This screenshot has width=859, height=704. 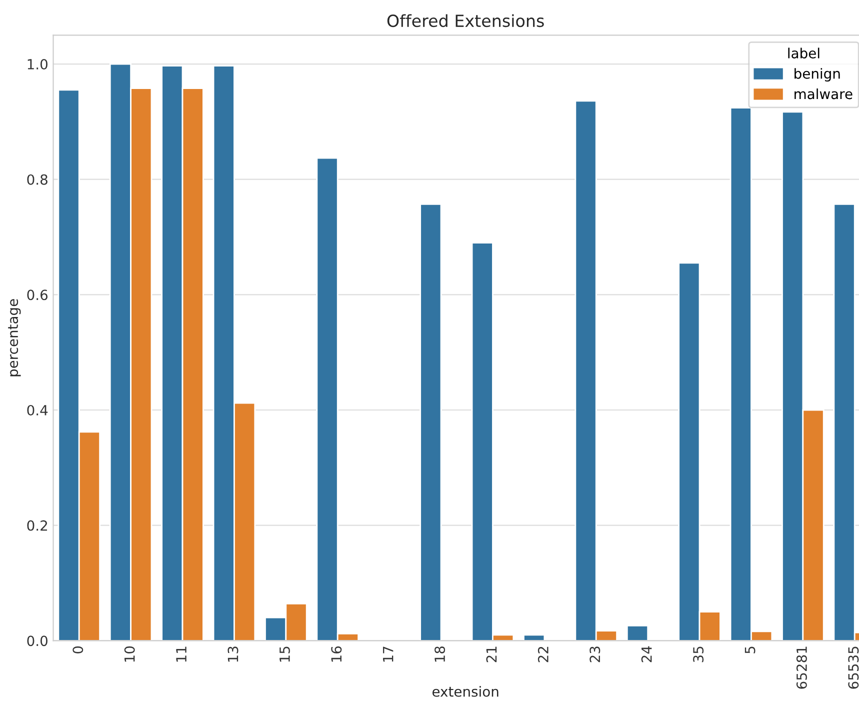 What do you see at coordinates (129, 654) in the screenshot?
I see `x-tick-label: 10` at bounding box center [129, 654].